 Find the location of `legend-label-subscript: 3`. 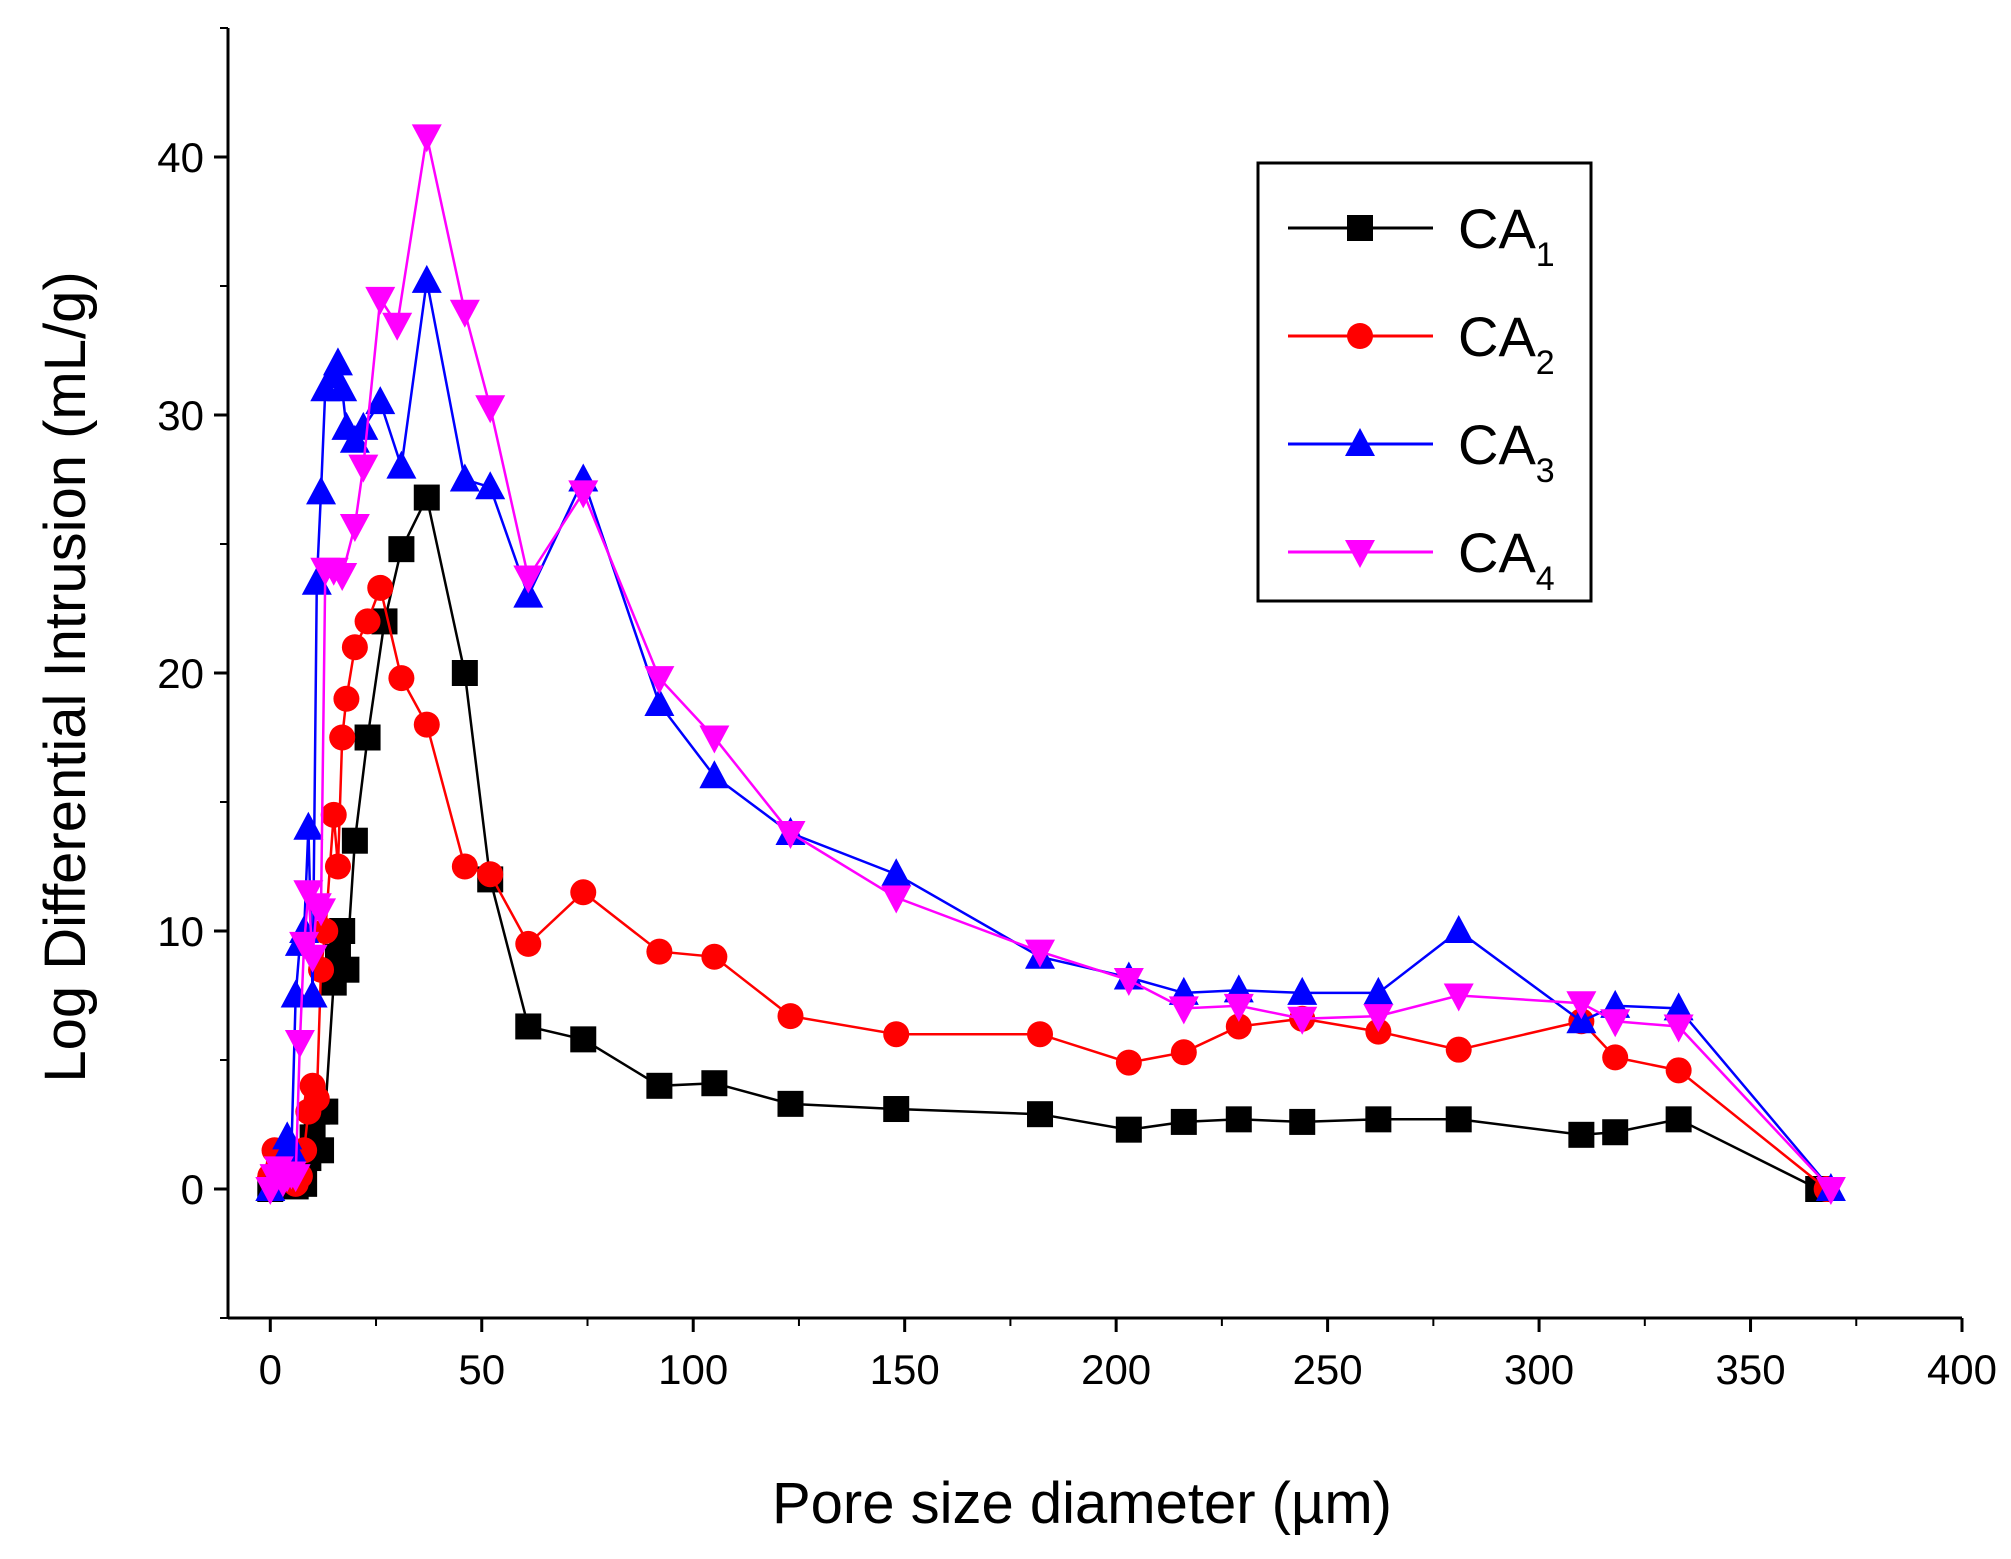

legend-label-subscript: 3 is located at coordinates (1545, 471).